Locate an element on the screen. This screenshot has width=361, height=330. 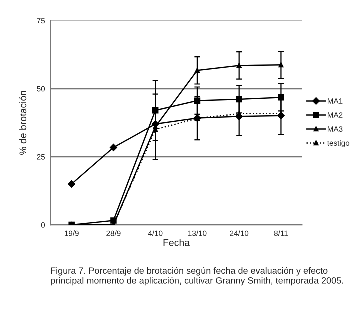
x-axis-title: Fecha is located at coordinates (177, 242).